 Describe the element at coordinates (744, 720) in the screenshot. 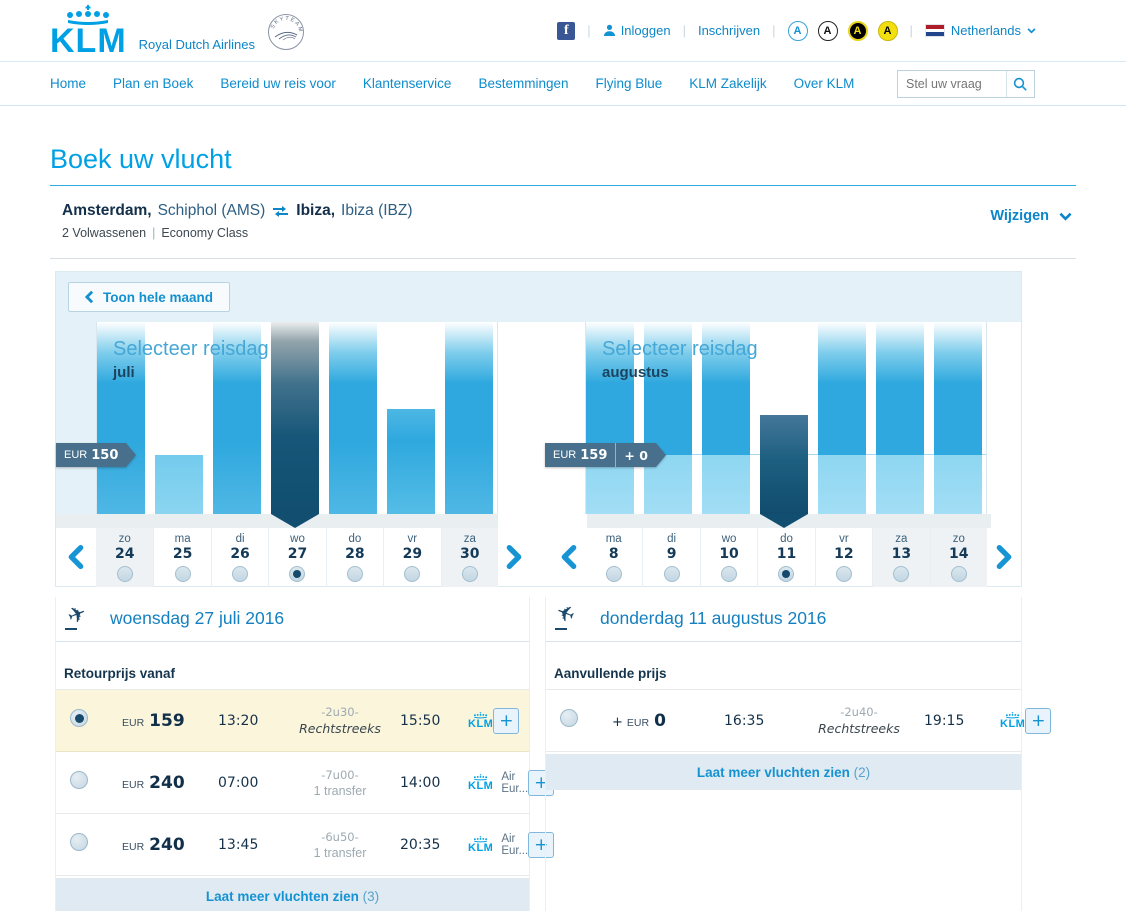

I see `departure-time: 16:35` at that location.